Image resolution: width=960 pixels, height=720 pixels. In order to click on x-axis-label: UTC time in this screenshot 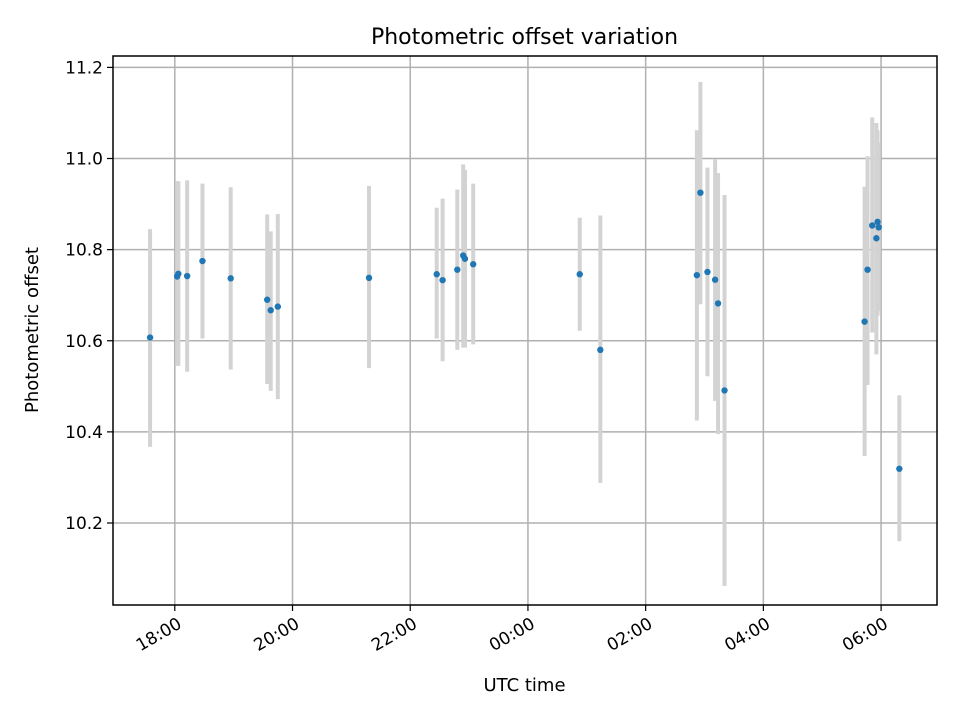, I will do `click(524, 685)`.